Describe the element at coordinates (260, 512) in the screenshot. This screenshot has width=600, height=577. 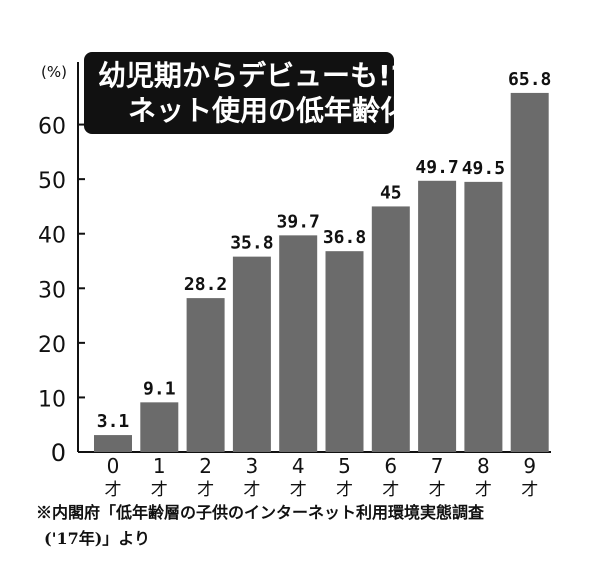
I see `source-note-line-1: ※内閣府「低年齢層の子供のインターネット利用環境実態調査` at that location.